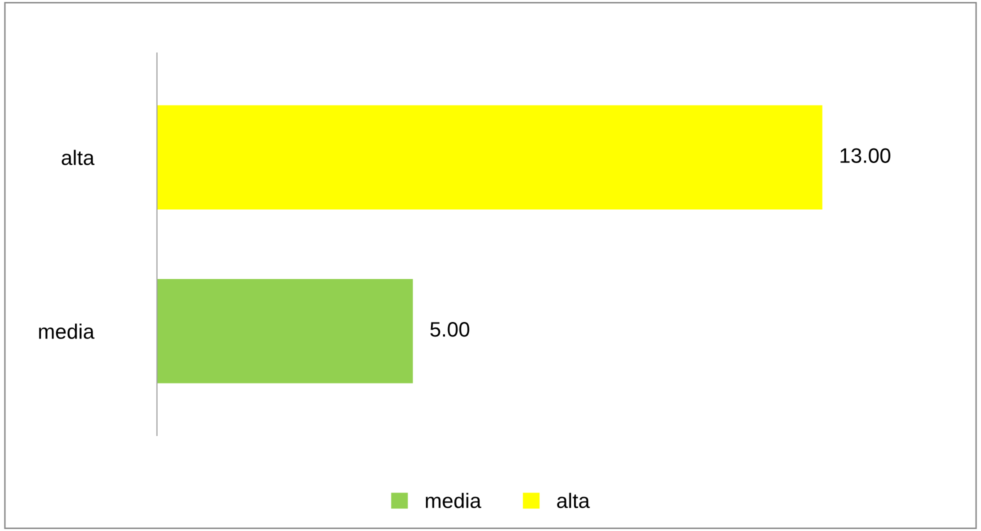  Describe the element at coordinates (454, 500) in the screenshot. I see `legend-label: media` at that location.